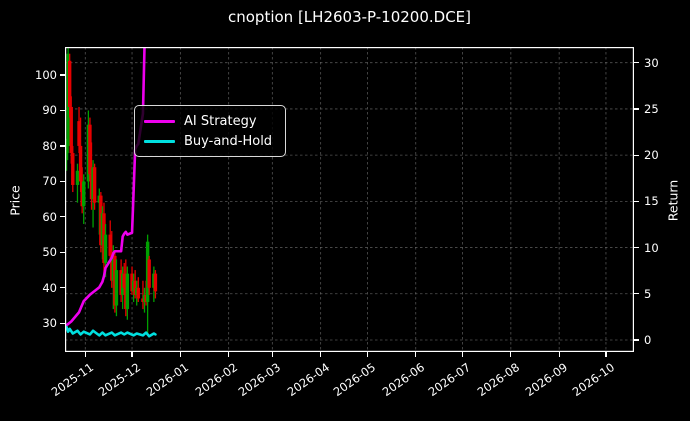  Describe the element at coordinates (355, 380) in the screenshot. I see `date-tick-label: 2026-05` at that location.